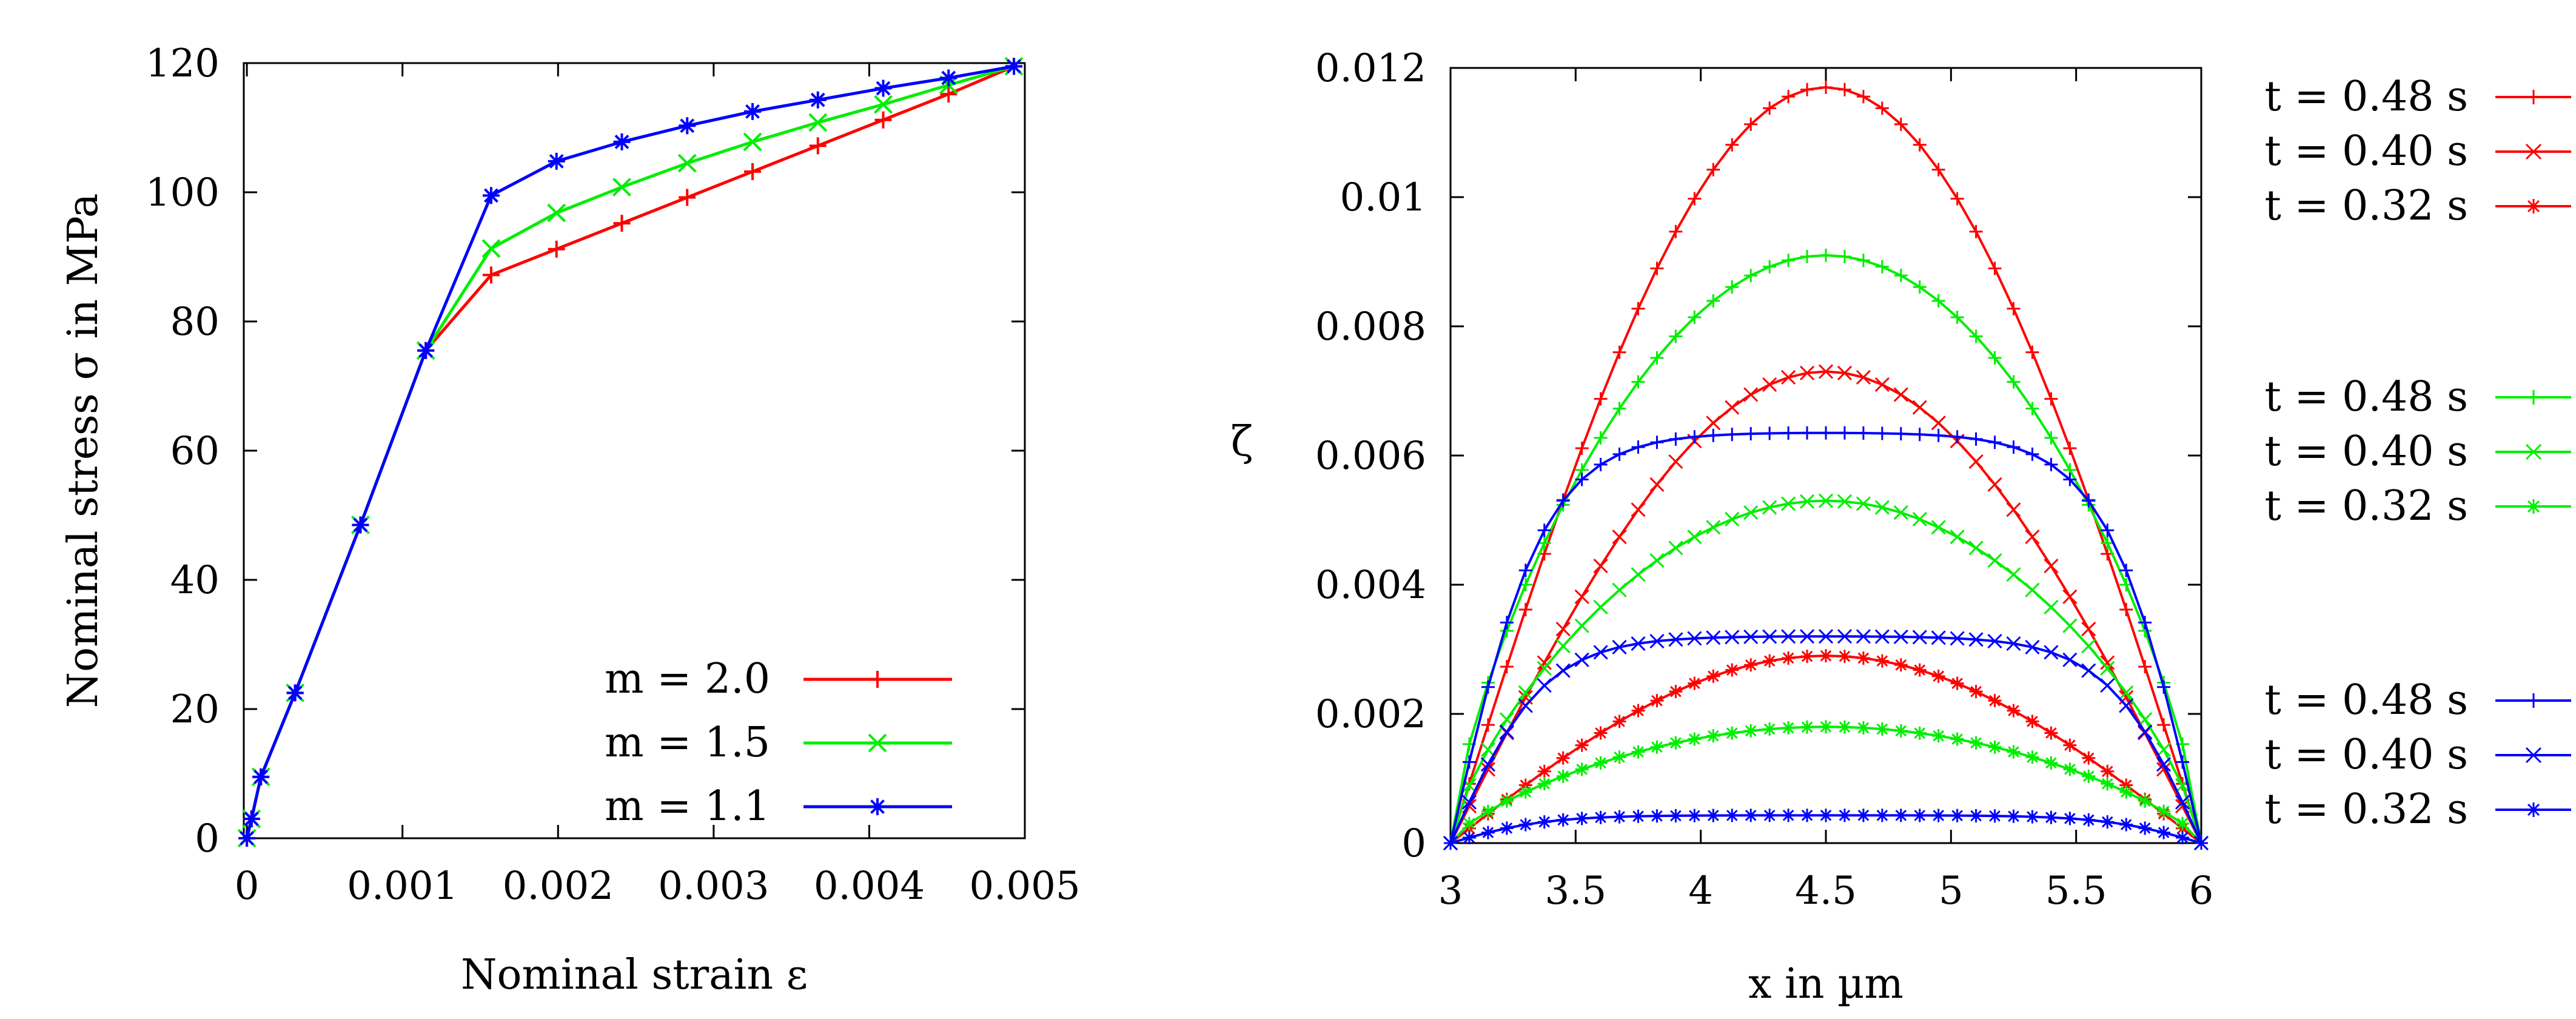 The width and height of the screenshot is (2576, 1019). What do you see at coordinates (714, 886) in the screenshot?
I see `x-tick-label: 0.003` at bounding box center [714, 886].